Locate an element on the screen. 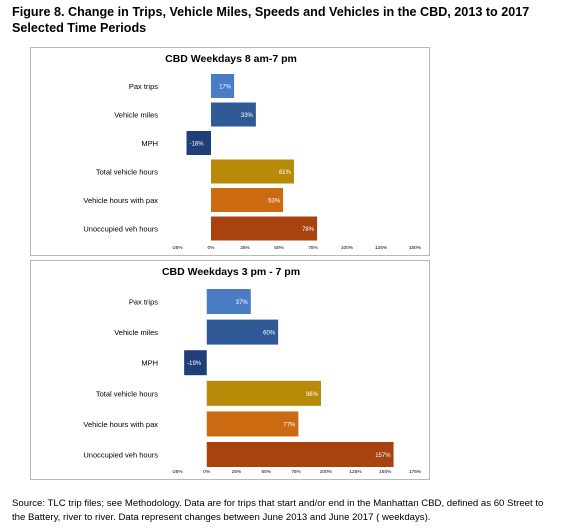  data-label: 17% is located at coordinates (225, 88).